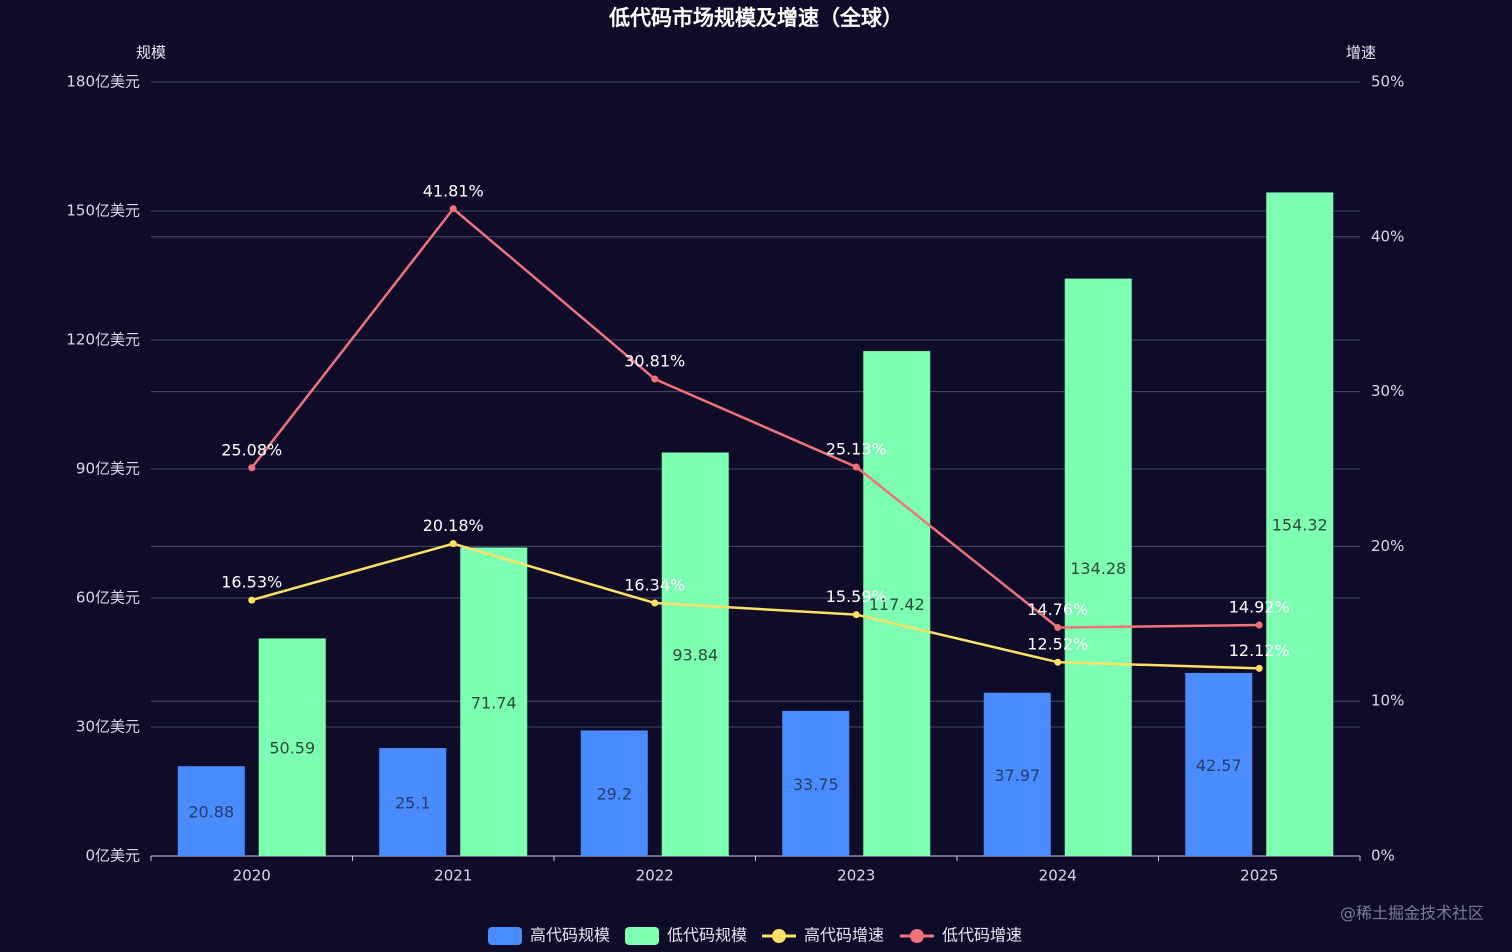 Image resolution: width=1512 pixels, height=952 pixels. What do you see at coordinates (1387, 391) in the screenshot?
I see `y2-tick-label: 30%` at bounding box center [1387, 391].